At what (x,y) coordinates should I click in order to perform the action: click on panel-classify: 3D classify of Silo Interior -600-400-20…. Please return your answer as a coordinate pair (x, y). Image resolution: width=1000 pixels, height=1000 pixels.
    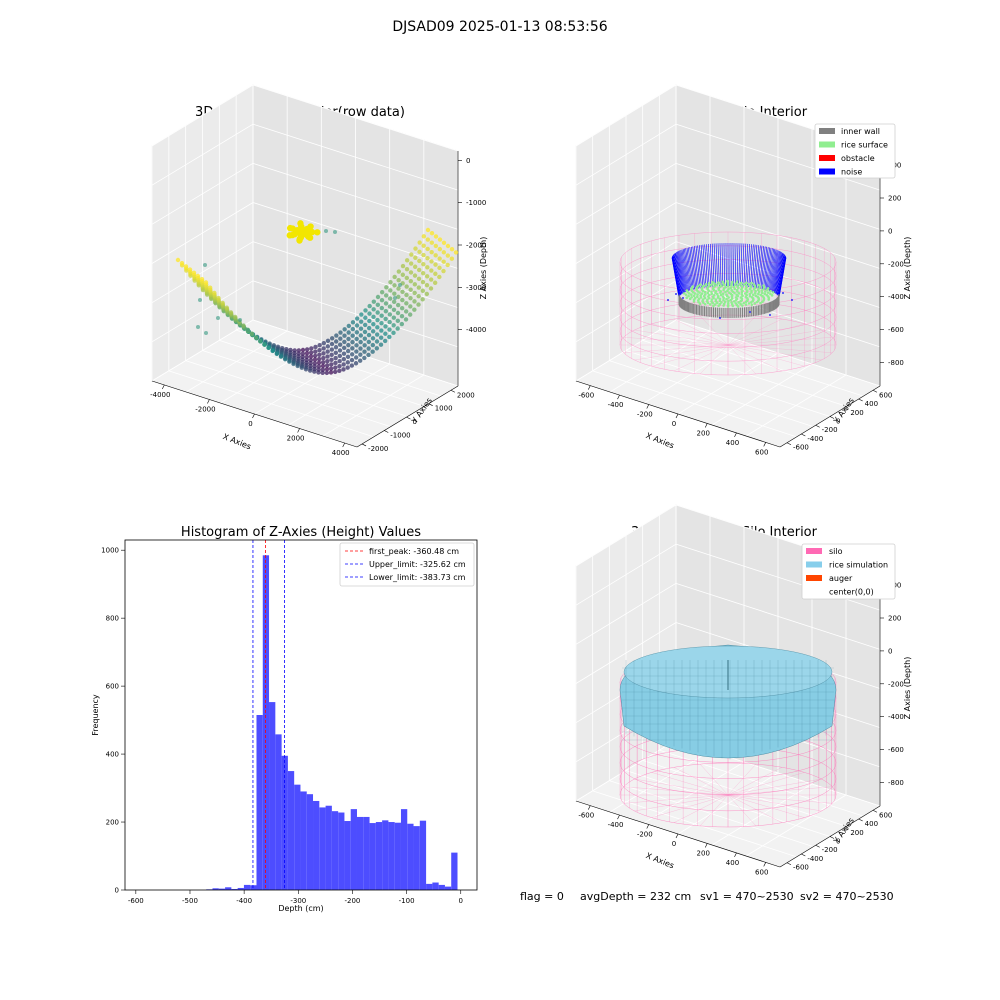
    Looking at the image, I should click on (743, 270).